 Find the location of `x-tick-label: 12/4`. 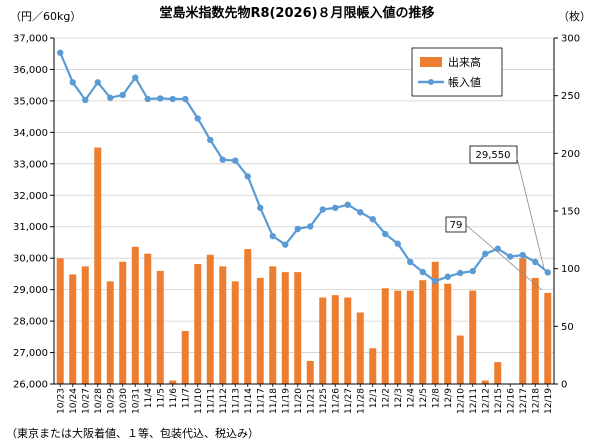

x-tick-label: 12/4 is located at coordinates (411, 398).